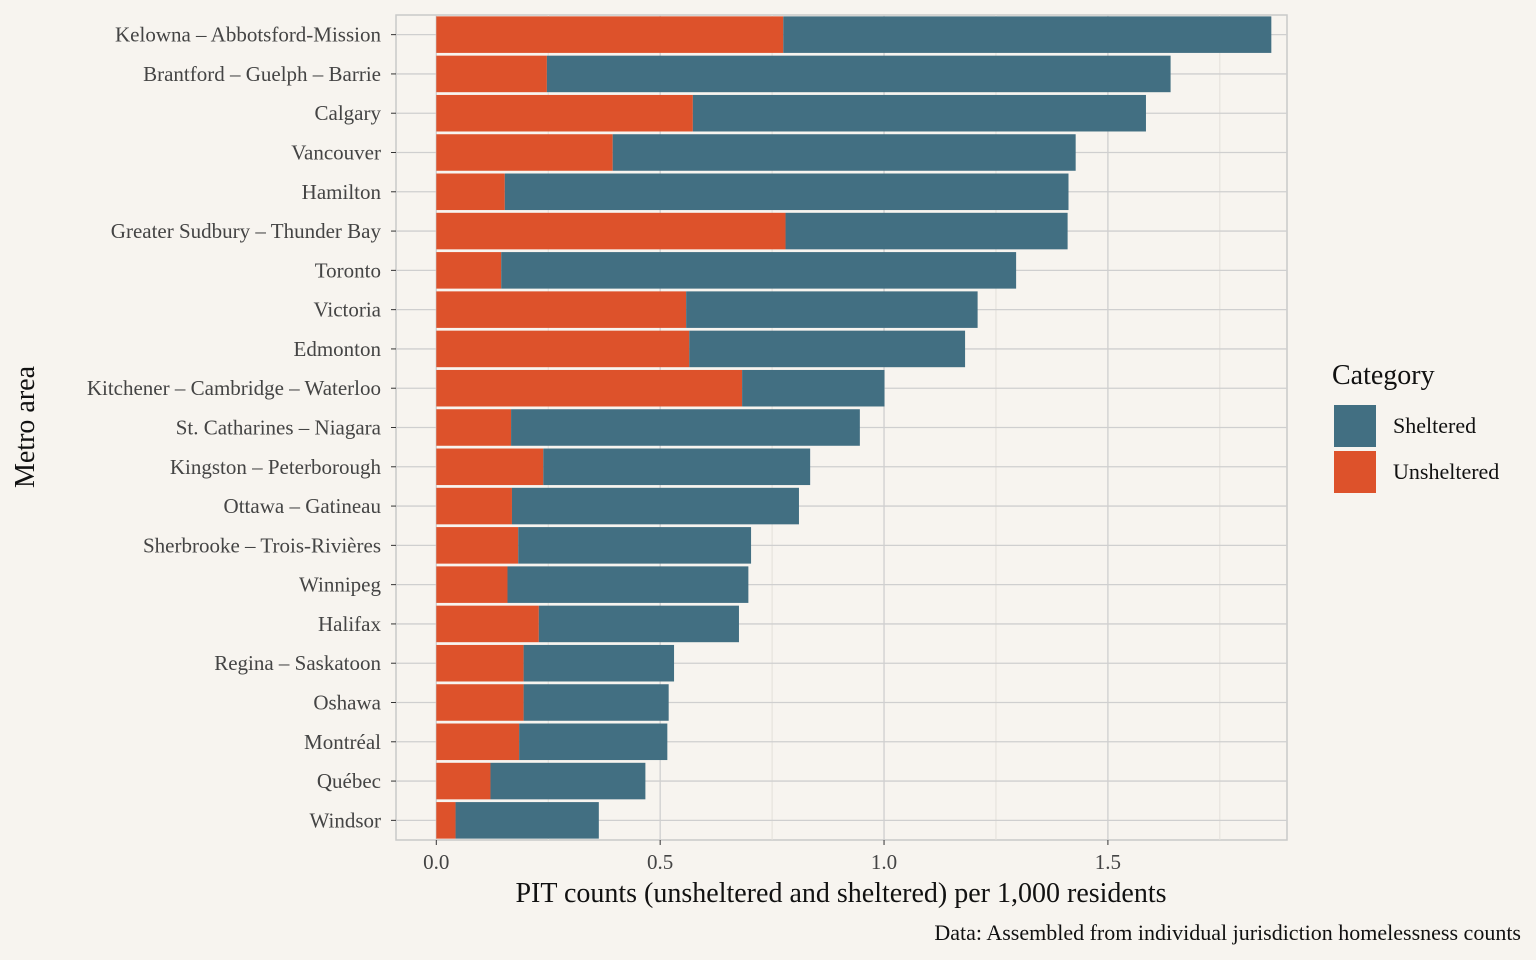 The height and width of the screenshot is (960, 1536). I want to click on y-tick-label: Victoria, so click(347, 310).